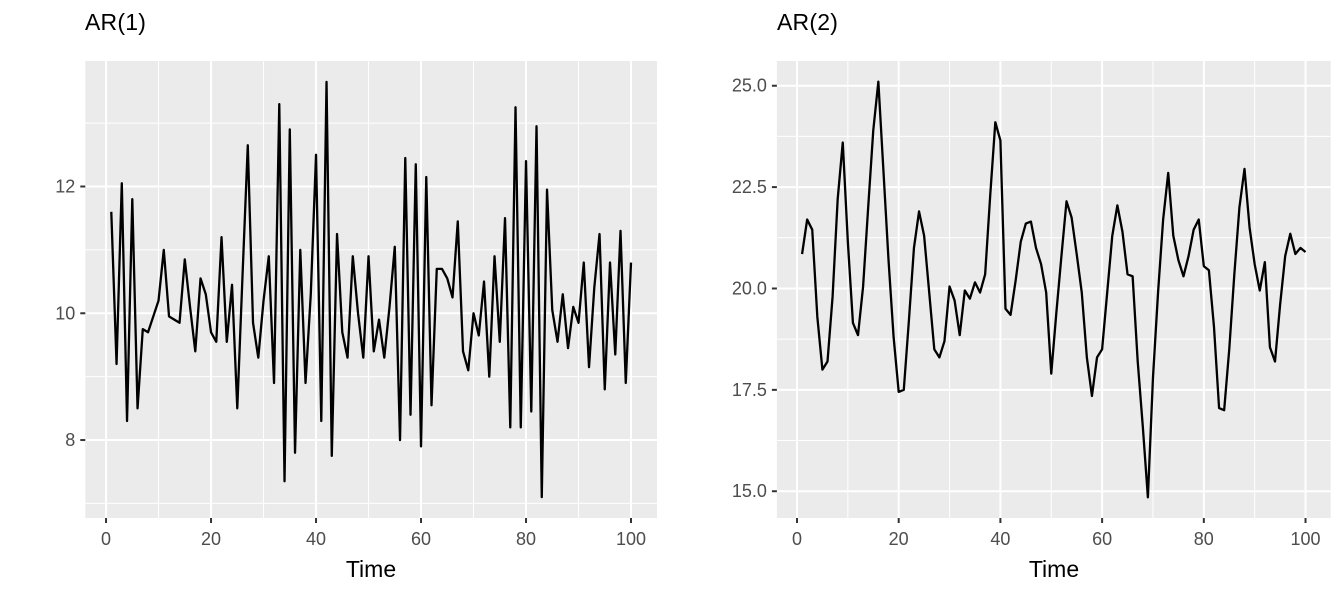 The height and width of the screenshot is (604, 1344). What do you see at coordinates (116, 22) in the screenshot?
I see `ar1-plot-title: AR(1)` at bounding box center [116, 22].